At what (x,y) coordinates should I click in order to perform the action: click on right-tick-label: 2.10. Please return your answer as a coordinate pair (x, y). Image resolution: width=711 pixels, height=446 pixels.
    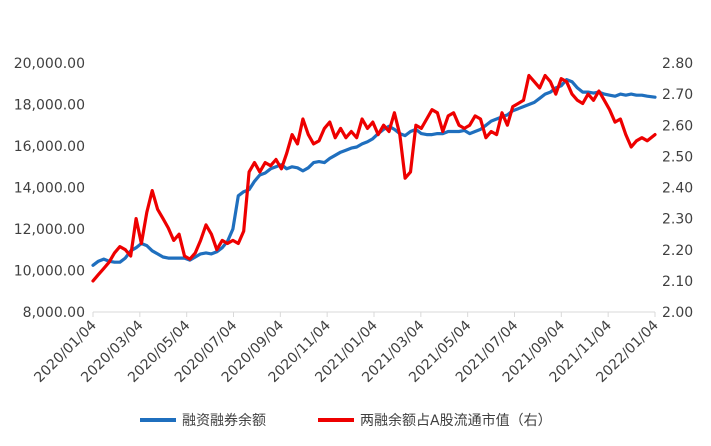
    Looking at the image, I should click on (677, 282).